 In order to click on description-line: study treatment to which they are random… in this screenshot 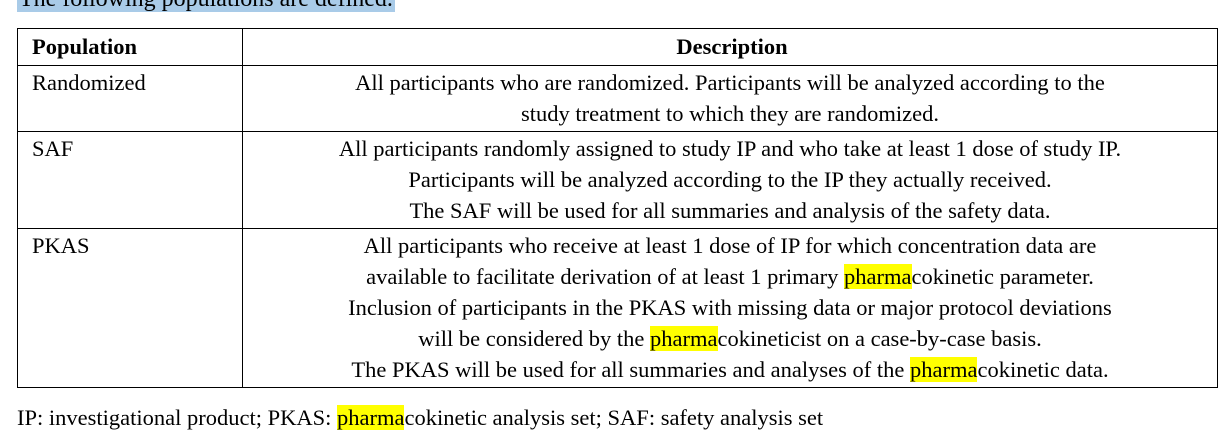, I will do `click(730, 113)`.